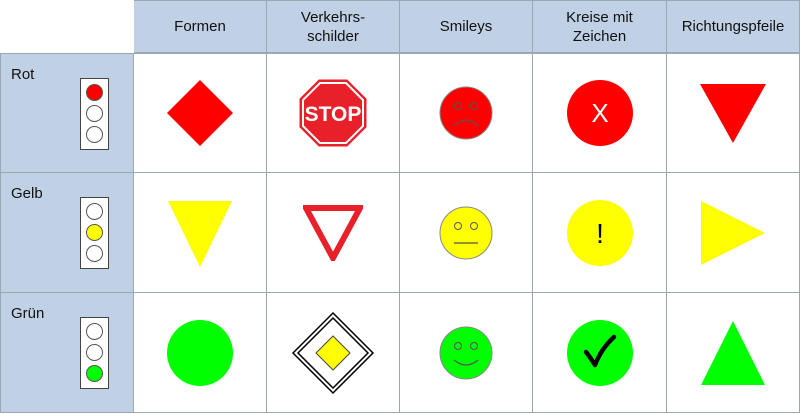 This screenshot has width=800, height=414. What do you see at coordinates (94, 373) in the screenshot?
I see `lamp-green-on` at bounding box center [94, 373].